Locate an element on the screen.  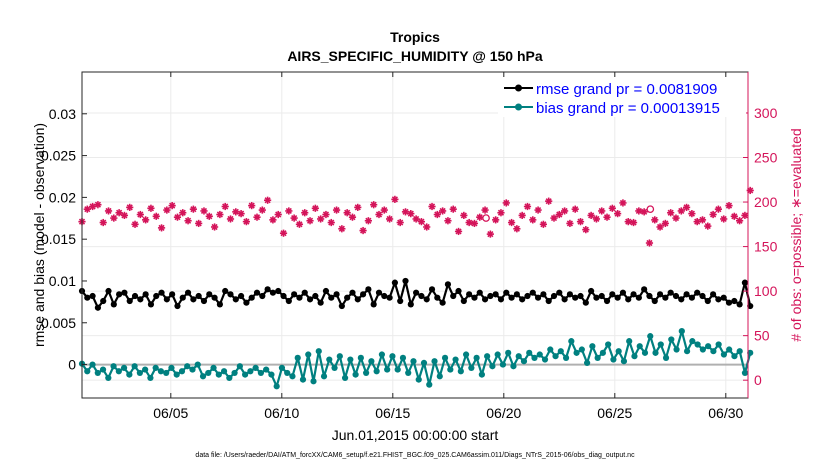
right-tick-label: 200 is located at coordinates (766, 202).